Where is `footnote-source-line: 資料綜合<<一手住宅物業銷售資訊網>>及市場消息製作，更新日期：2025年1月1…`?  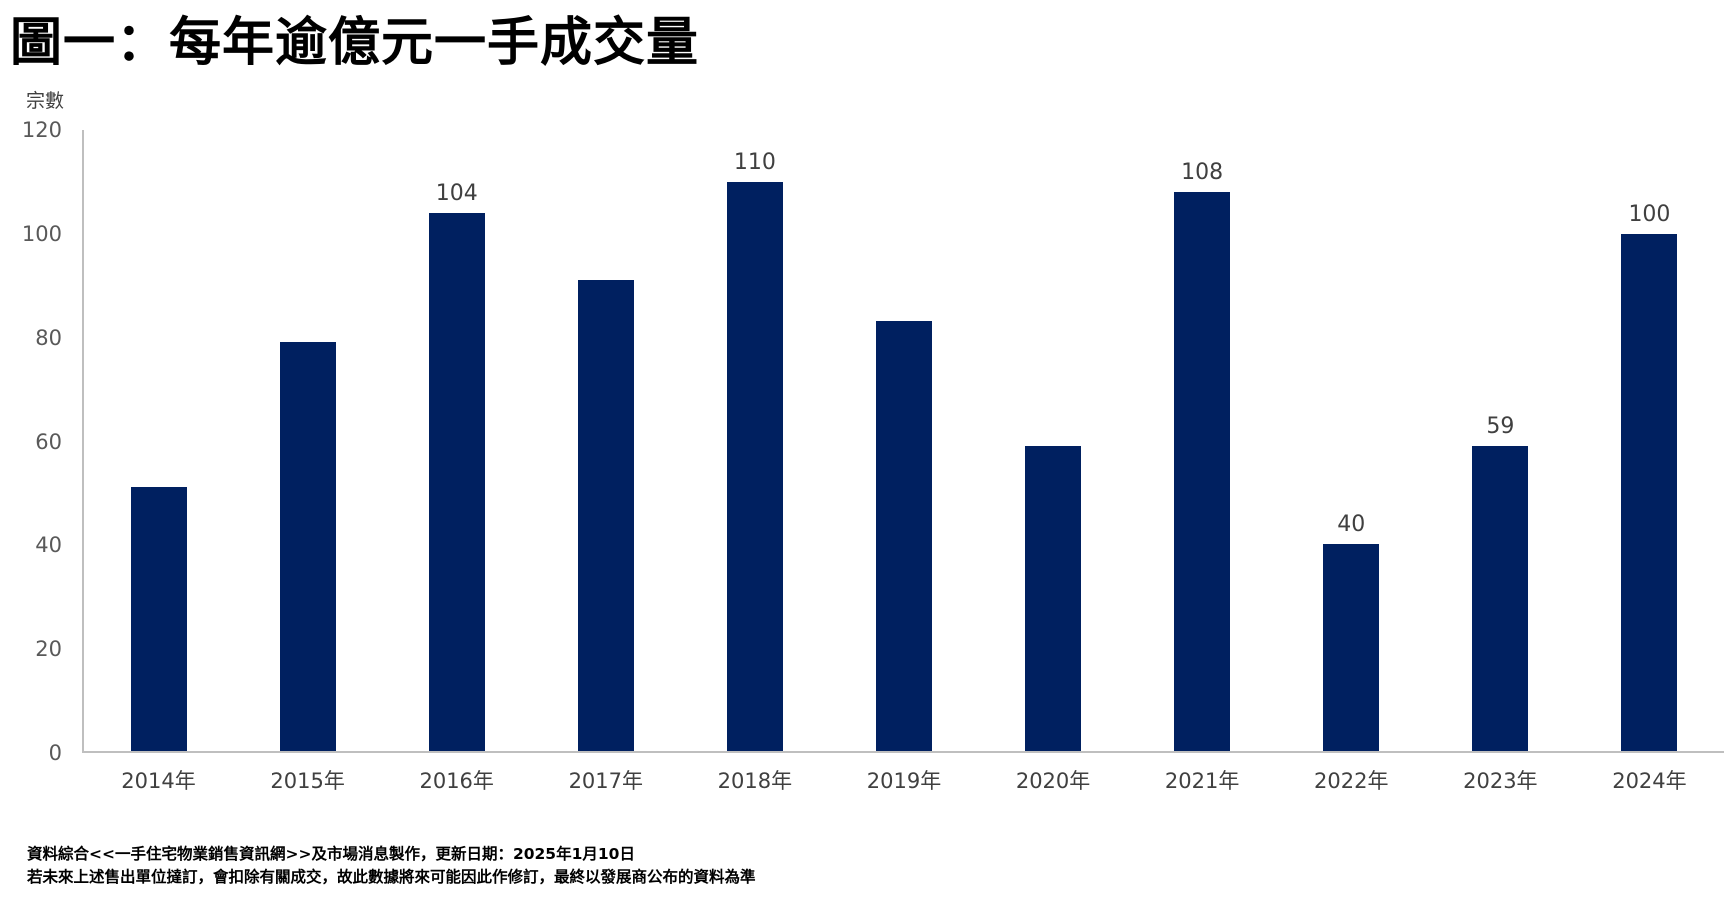
footnote-source-line: 資料綜合<<一手住宅物業銷售資訊網>>及市場消息製作，更新日期：2025年1月1… is located at coordinates (331, 854).